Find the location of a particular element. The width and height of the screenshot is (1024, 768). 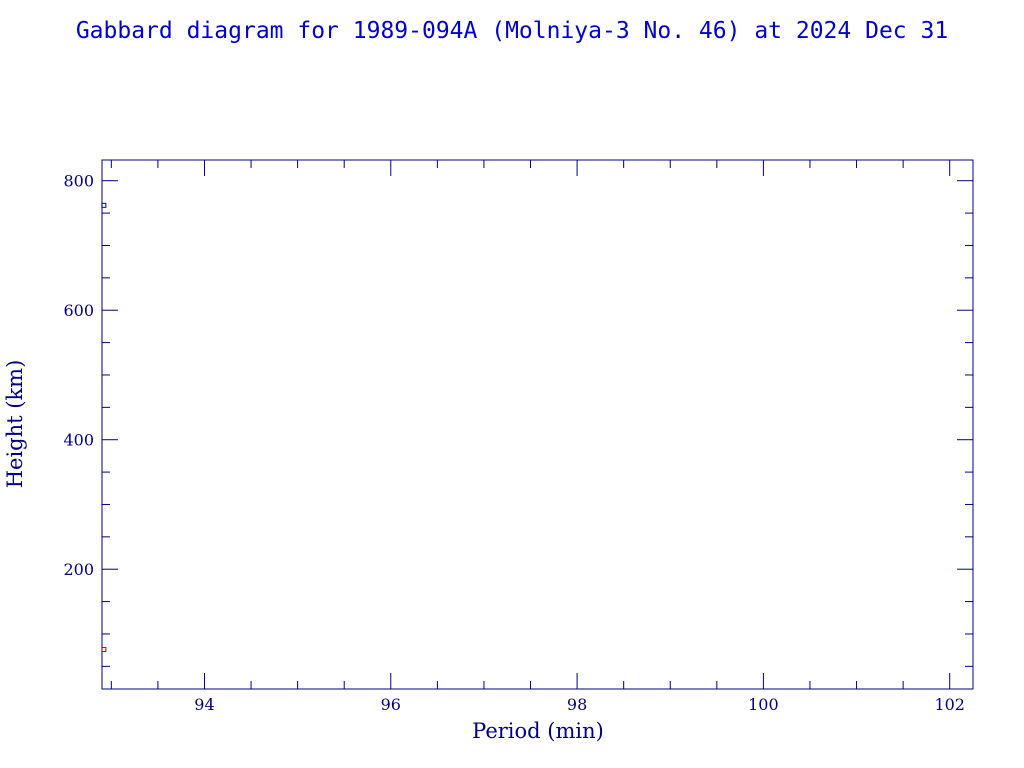

x-tick-labels: 94 96 98 100 102 is located at coordinates (579, 704).